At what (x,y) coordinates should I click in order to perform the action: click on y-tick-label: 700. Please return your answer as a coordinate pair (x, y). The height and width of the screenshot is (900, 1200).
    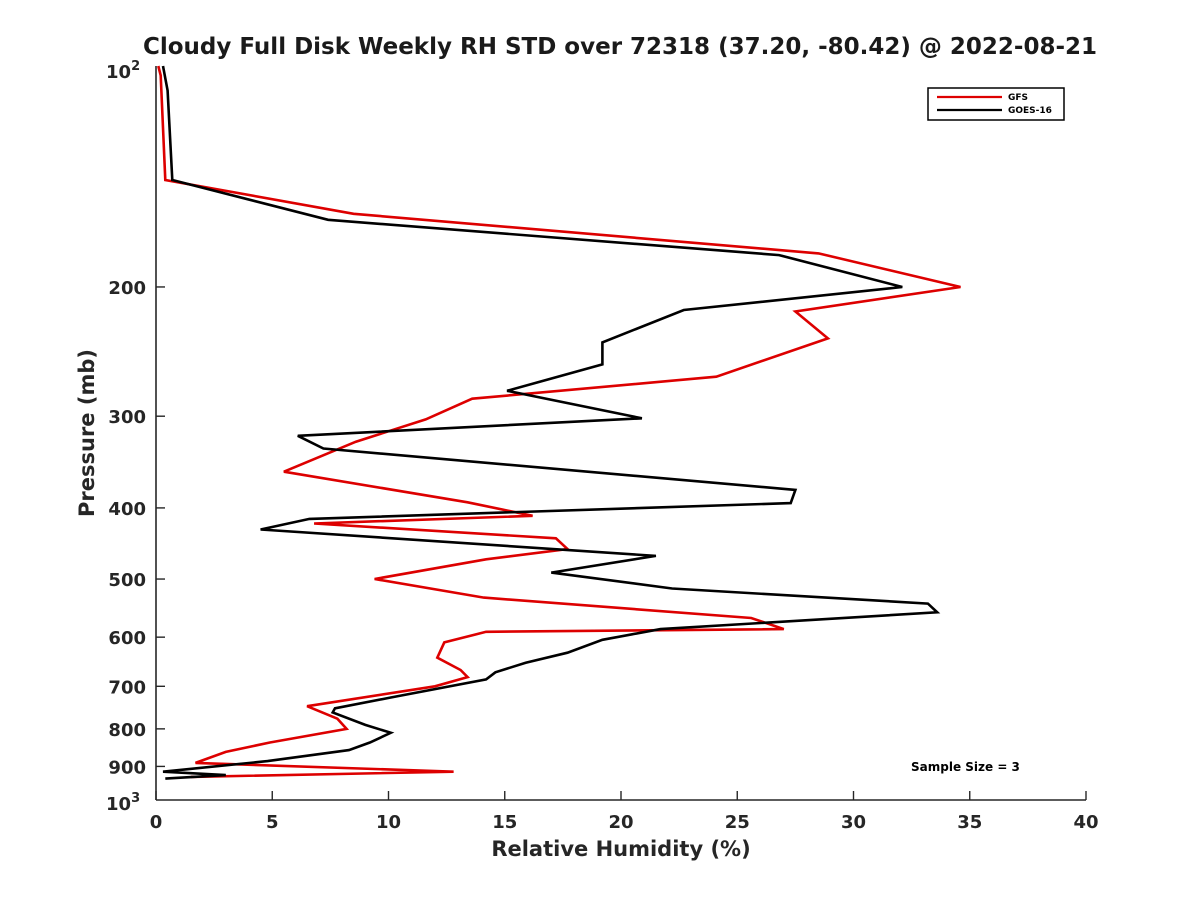
    Looking at the image, I should click on (127, 687).